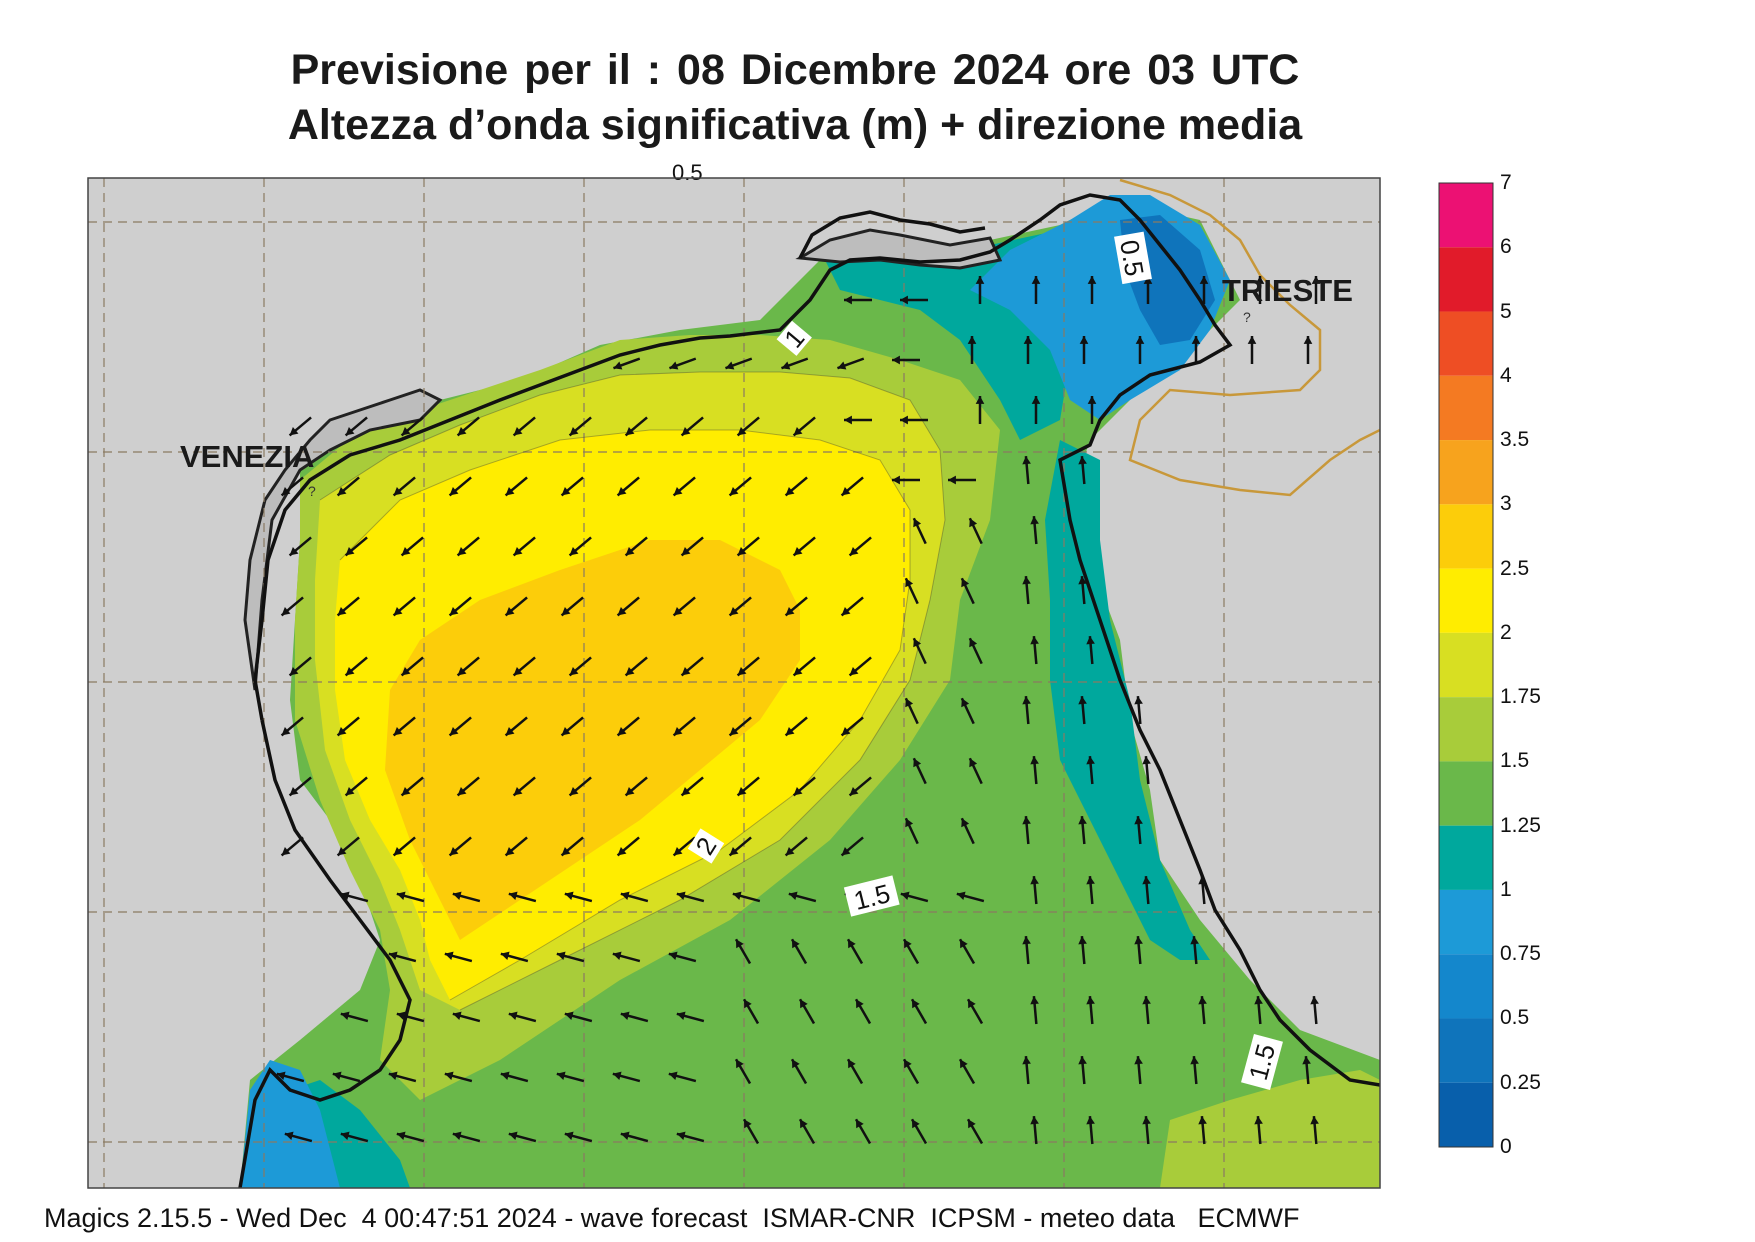 The width and height of the screenshot is (1755, 1242). Describe the element at coordinates (247, 456) in the screenshot. I see `city-label-venezia: VENEZIA` at that location.